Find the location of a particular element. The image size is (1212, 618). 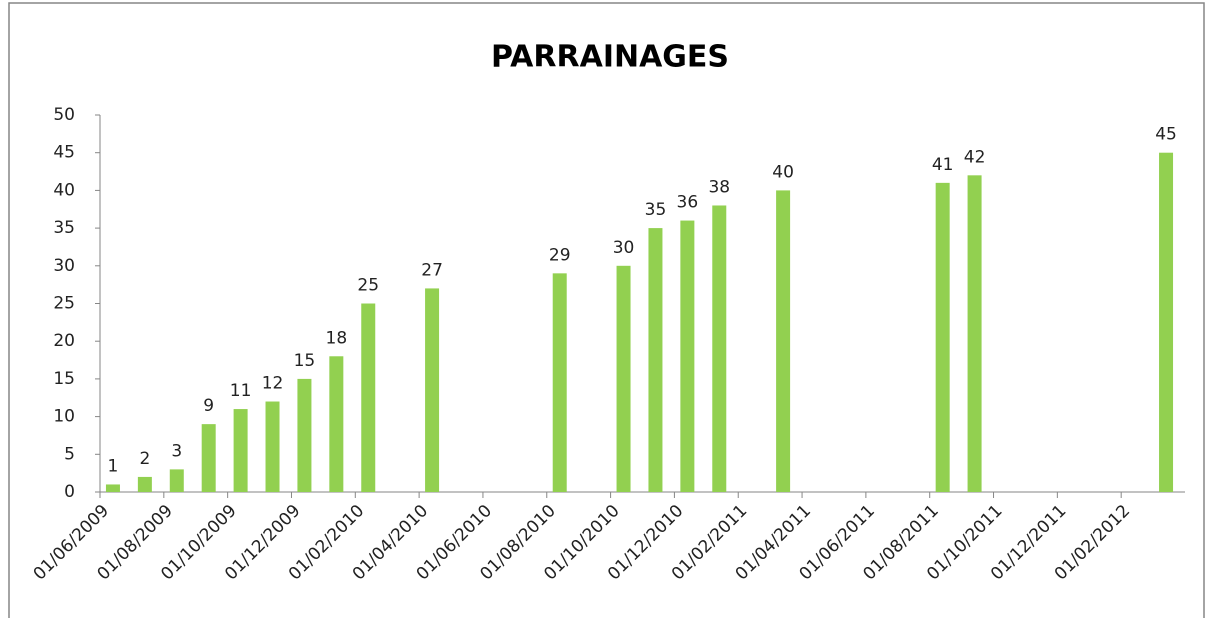

y-tick-label: 15 is located at coordinates (64, 379).